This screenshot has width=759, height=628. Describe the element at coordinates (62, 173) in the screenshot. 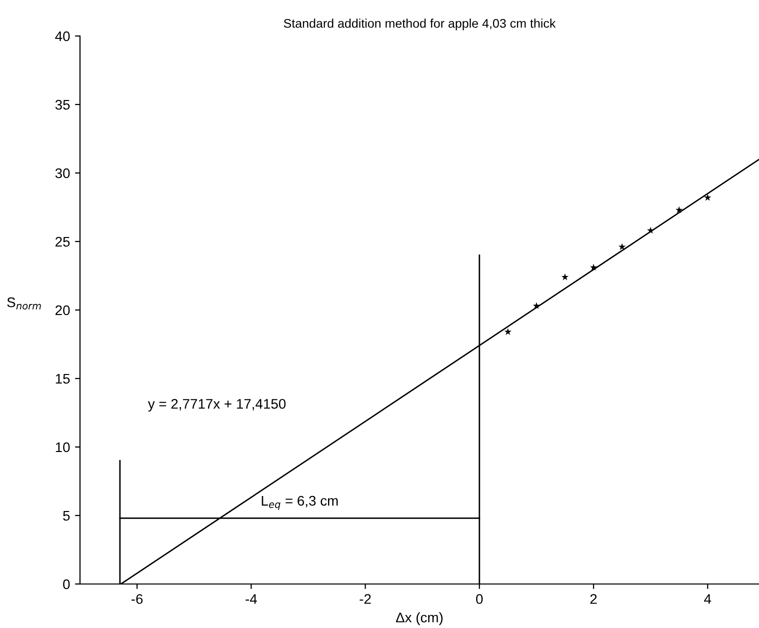

I see `y-tick-label: 30` at that location.